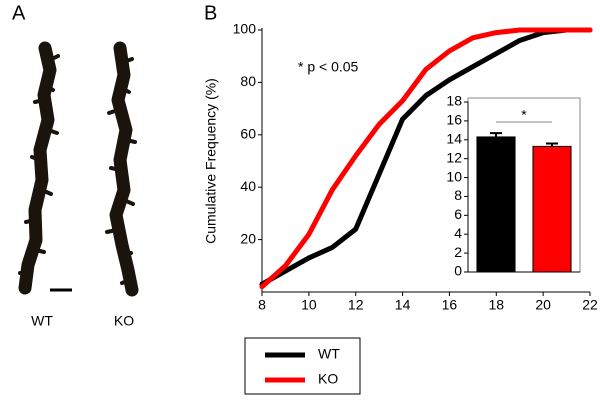 The height and width of the screenshot is (400, 600). Describe the element at coordinates (329, 354) in the screenshot. I see `legend-label: WT` at that location.